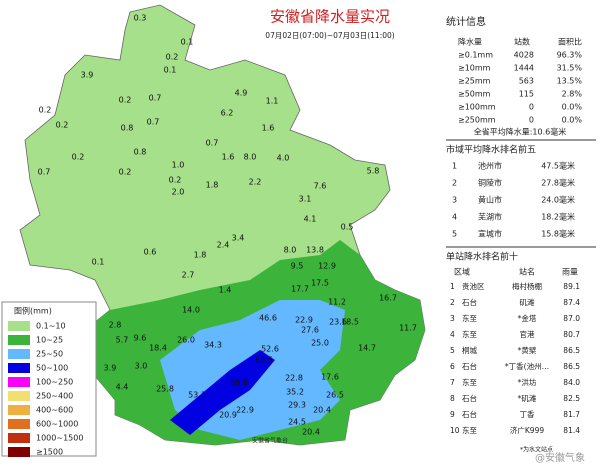 The image size is (600, 470). I want to click on city-title: 市域平均降水排名前五, so click(491, 150).